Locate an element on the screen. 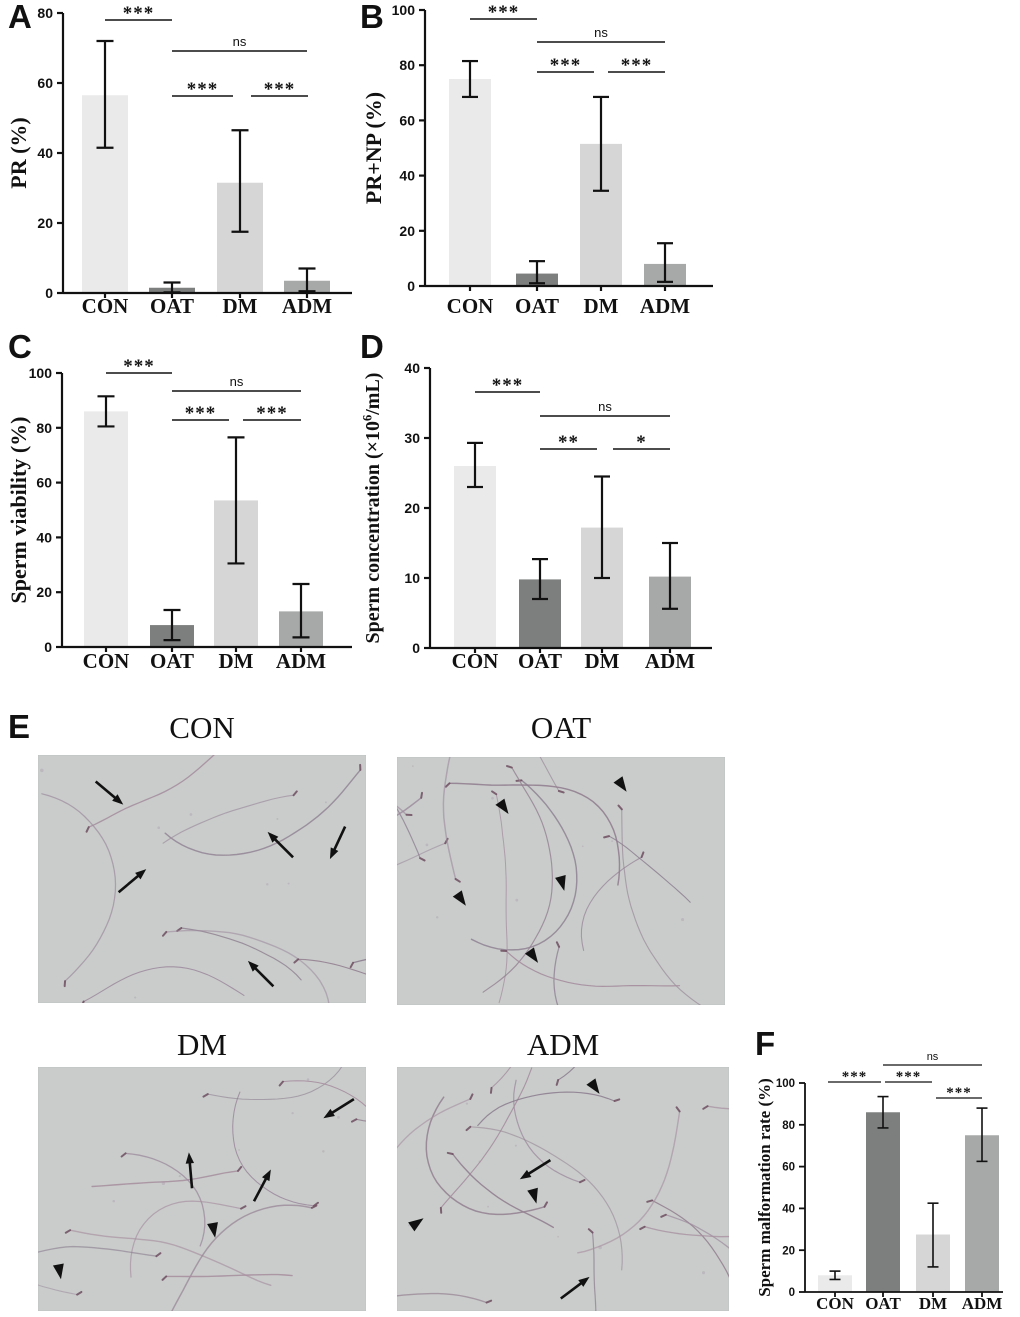  y-axis-label: Sperm viability (%) is located at coordinates (18, 510).